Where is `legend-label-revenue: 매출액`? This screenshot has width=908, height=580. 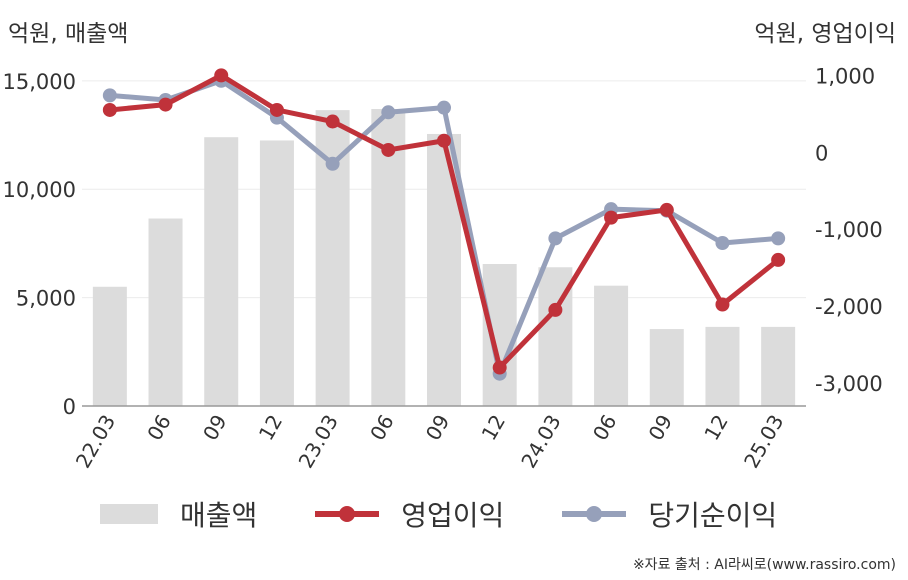
legend-label-revenue: 매출액 is located at coordinates (219, 515).